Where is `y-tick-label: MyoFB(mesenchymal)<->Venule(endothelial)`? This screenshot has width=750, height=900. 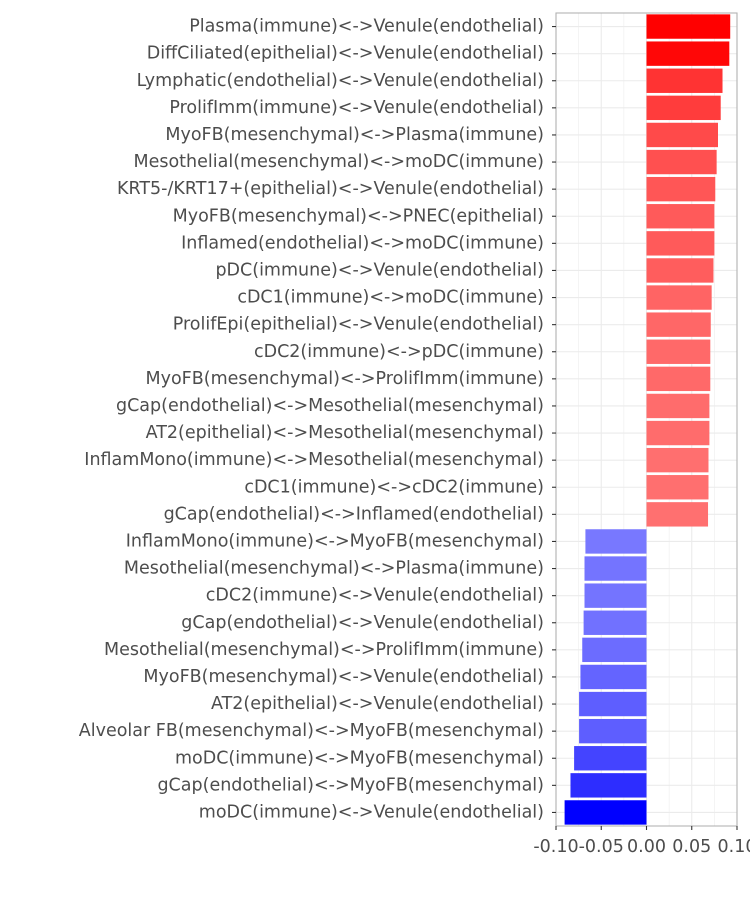 y-tick-label: MyoFB(mesenchymal)<->Venule(endothelial) is located at coordinates (343, 677).